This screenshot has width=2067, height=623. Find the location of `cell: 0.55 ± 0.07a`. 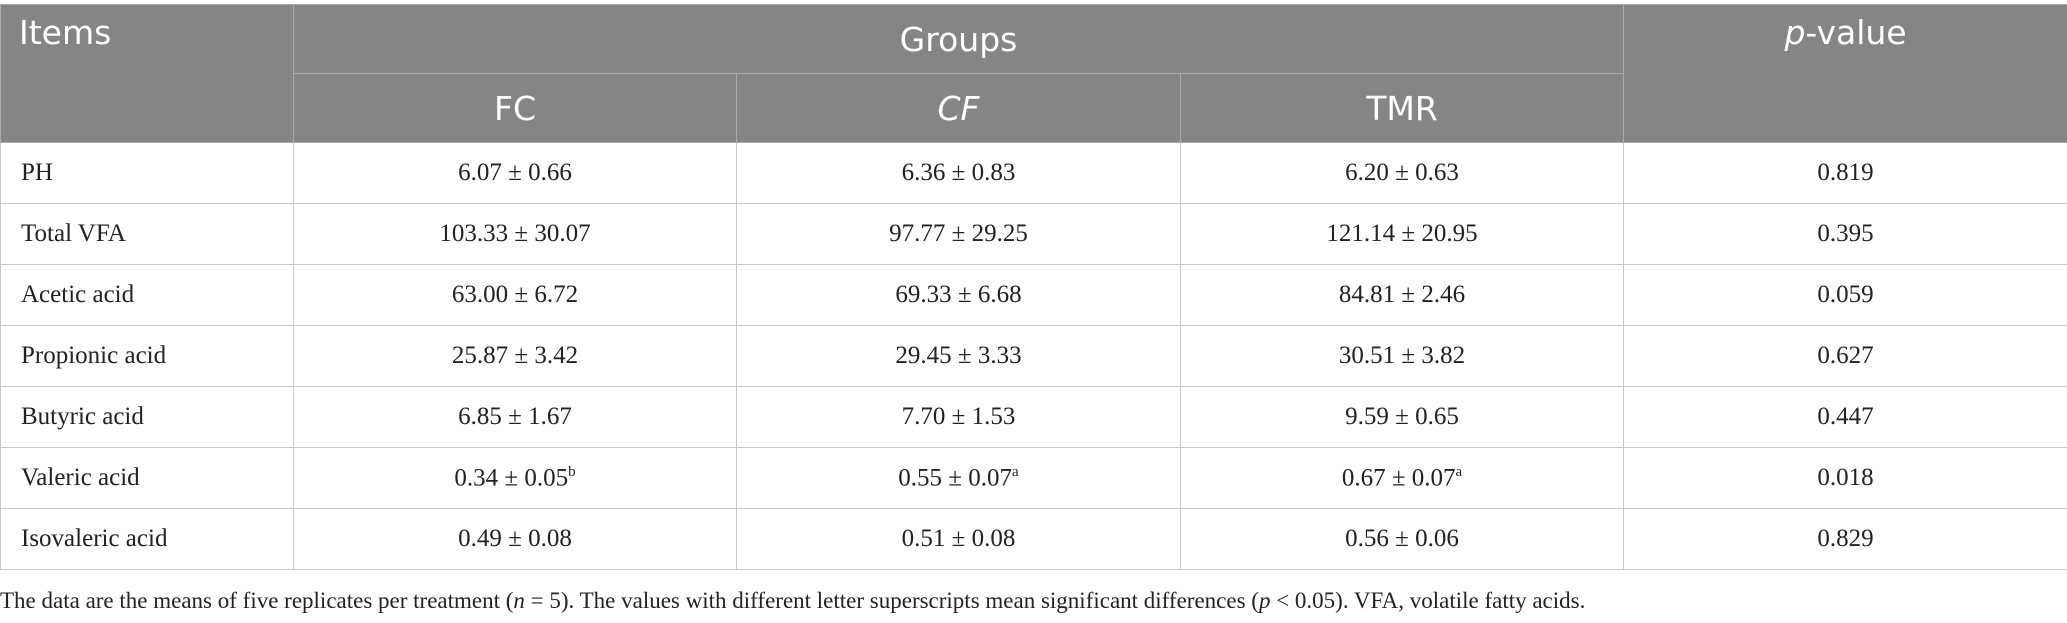

cell: 0.55 ± 0.07a is located at coordinates (958, 478).